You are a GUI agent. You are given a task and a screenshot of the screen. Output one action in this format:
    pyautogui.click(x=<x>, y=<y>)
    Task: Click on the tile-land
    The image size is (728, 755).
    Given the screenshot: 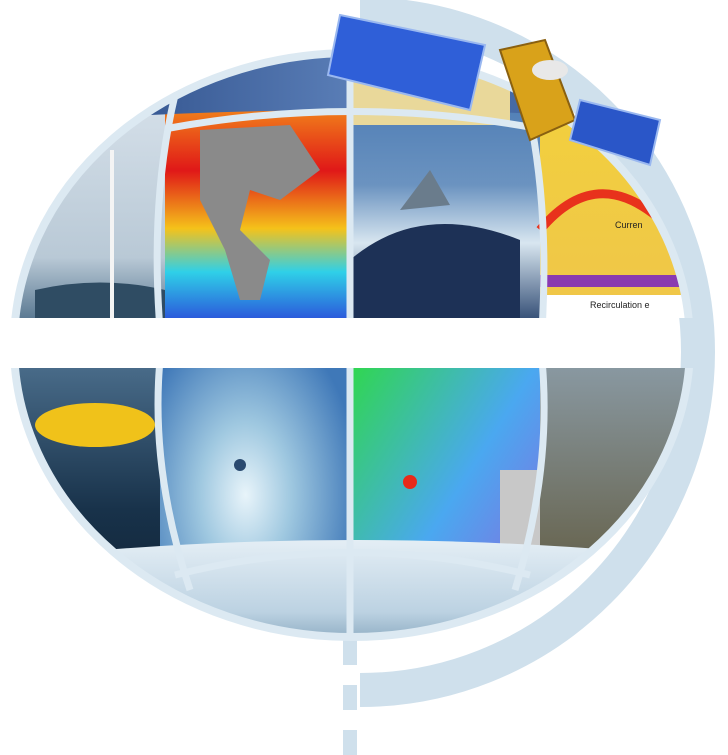 What is the action you would take?
    pyautogui.click(x=260, y=212)
    